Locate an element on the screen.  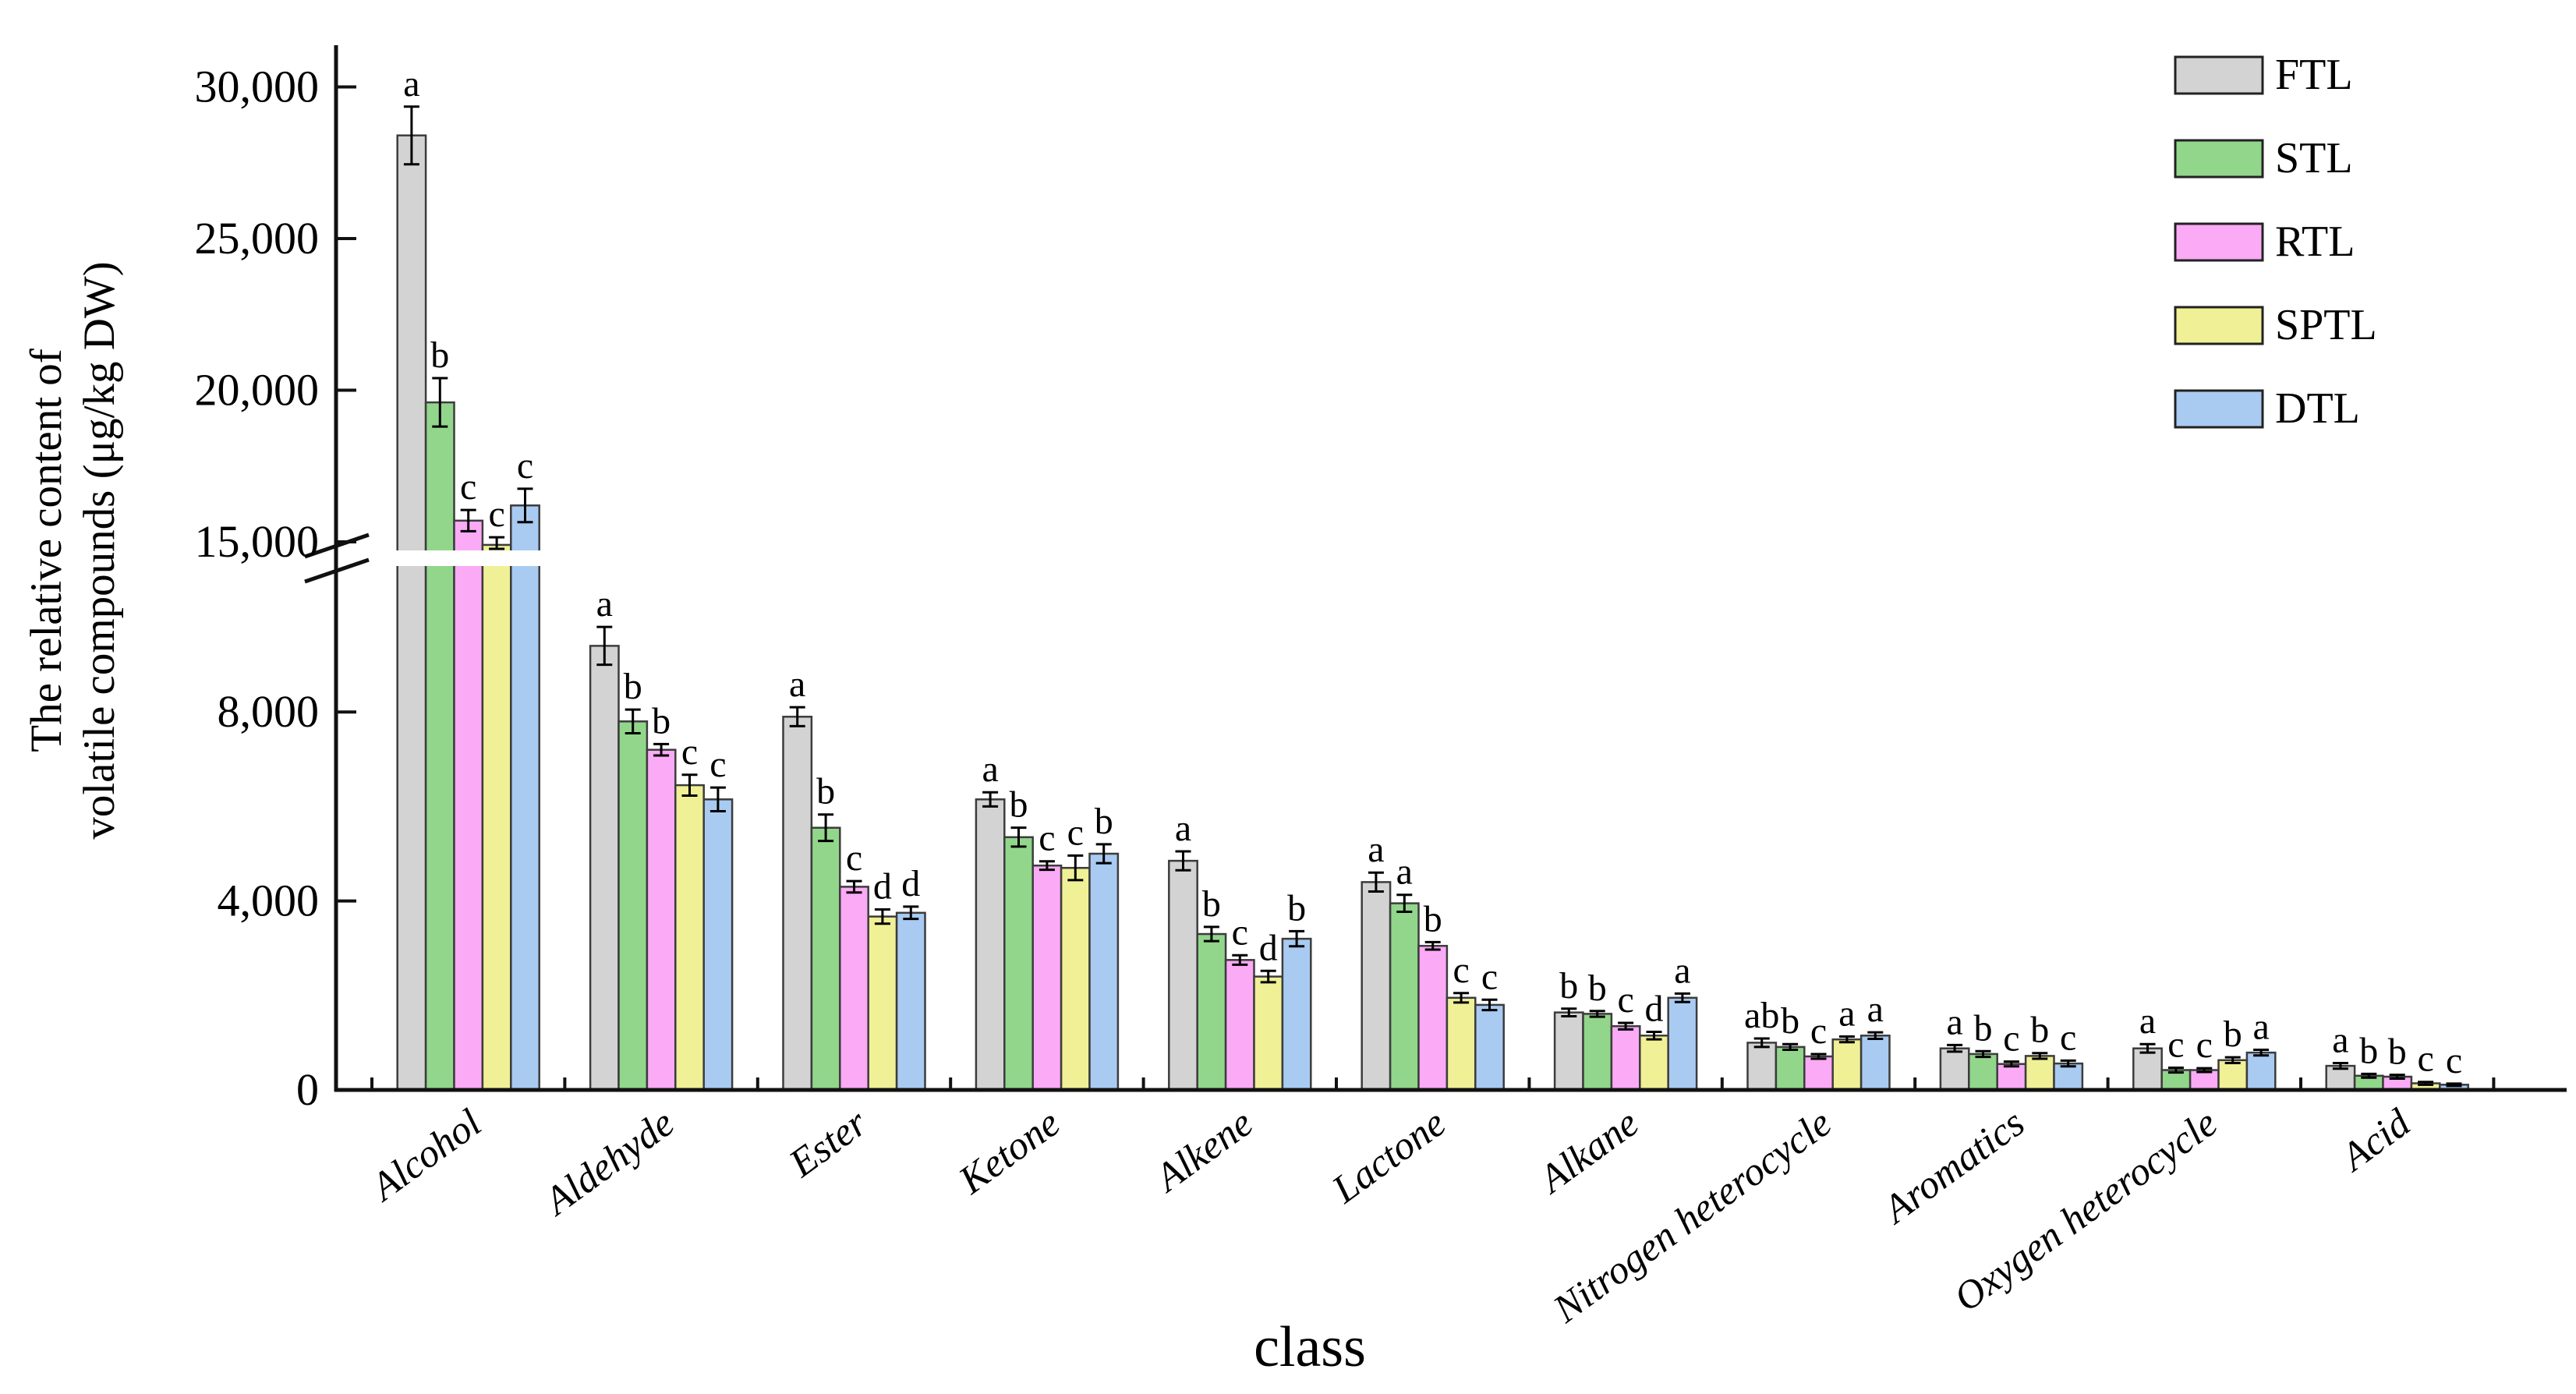
sig-letter-DTL-ester: d is located at coordinates (910, 883).